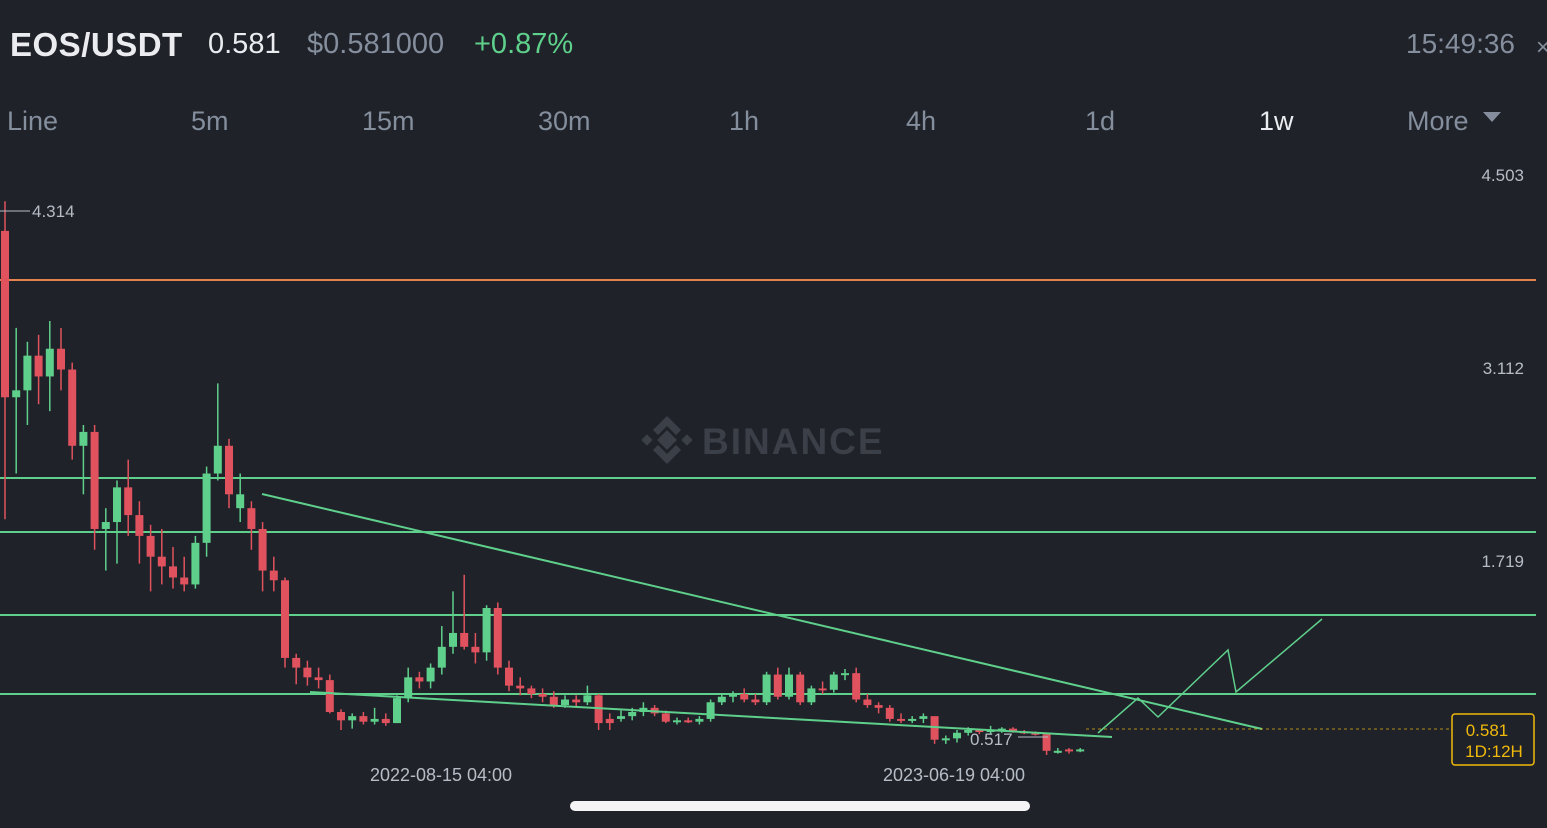 This screenshot has width=1547, height=828. What do you see at coordinates (1502, 561) in the screenshot?
I see `y-axis-label: 1.719` at bounding box center [1502, 561].